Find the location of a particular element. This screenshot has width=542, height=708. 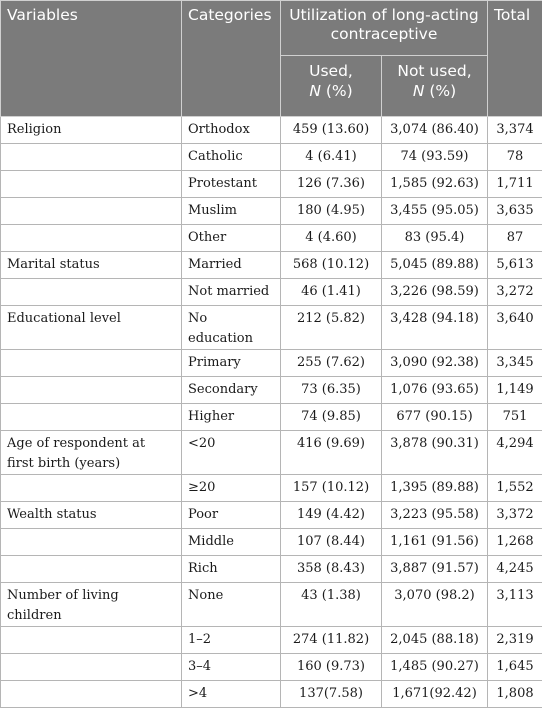

cell-not-used: 83 (95.4) is located at coordinates (435, 238).